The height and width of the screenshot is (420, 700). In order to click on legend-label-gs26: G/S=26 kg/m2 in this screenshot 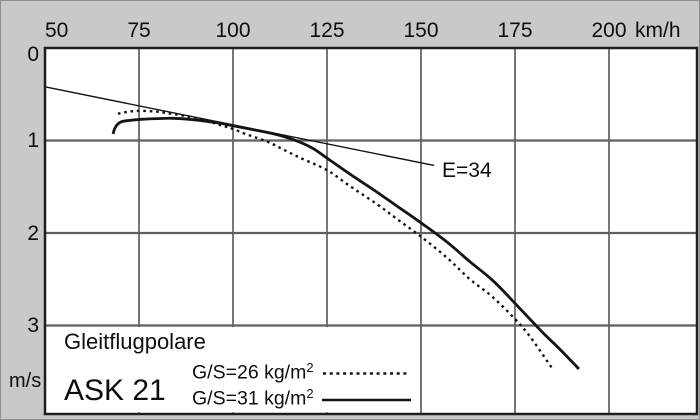, I will do `click(253, 371)`.